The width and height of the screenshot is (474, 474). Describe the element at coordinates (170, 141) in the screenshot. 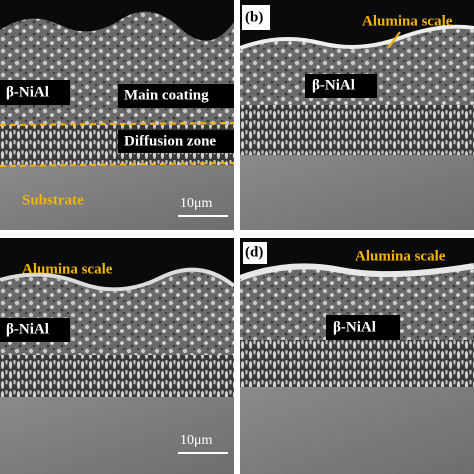

I see `diffusion-label: Diffusion zone` at that location.